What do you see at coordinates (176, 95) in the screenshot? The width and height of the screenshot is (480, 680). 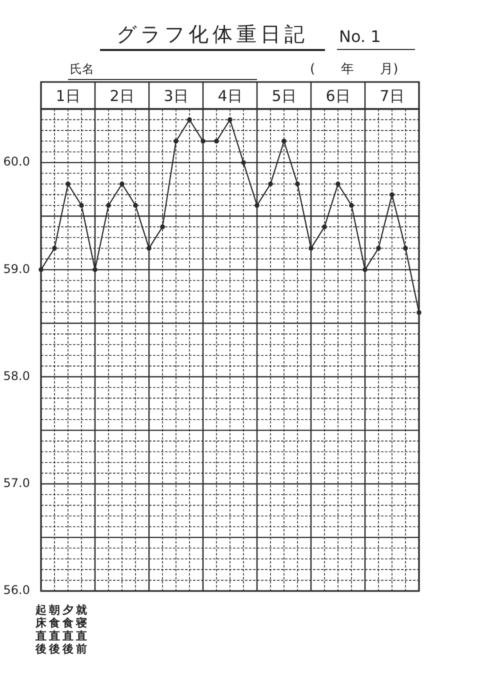 I see `x2-tick-label: 3日` at bounding box center [176, 95].